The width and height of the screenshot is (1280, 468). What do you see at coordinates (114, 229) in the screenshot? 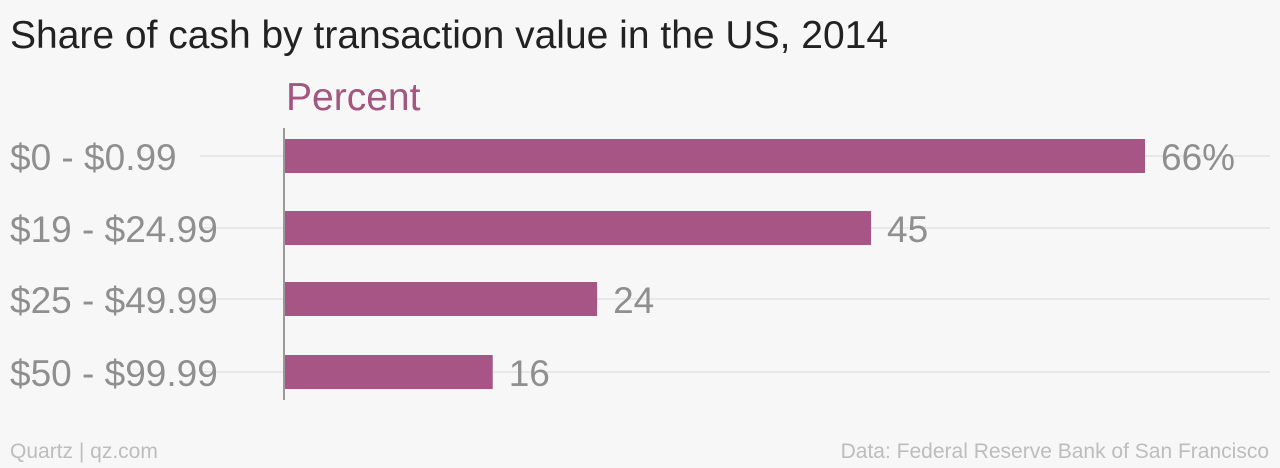
I see `category-label: $19 - $24.99` at bounding box center [114, 229].